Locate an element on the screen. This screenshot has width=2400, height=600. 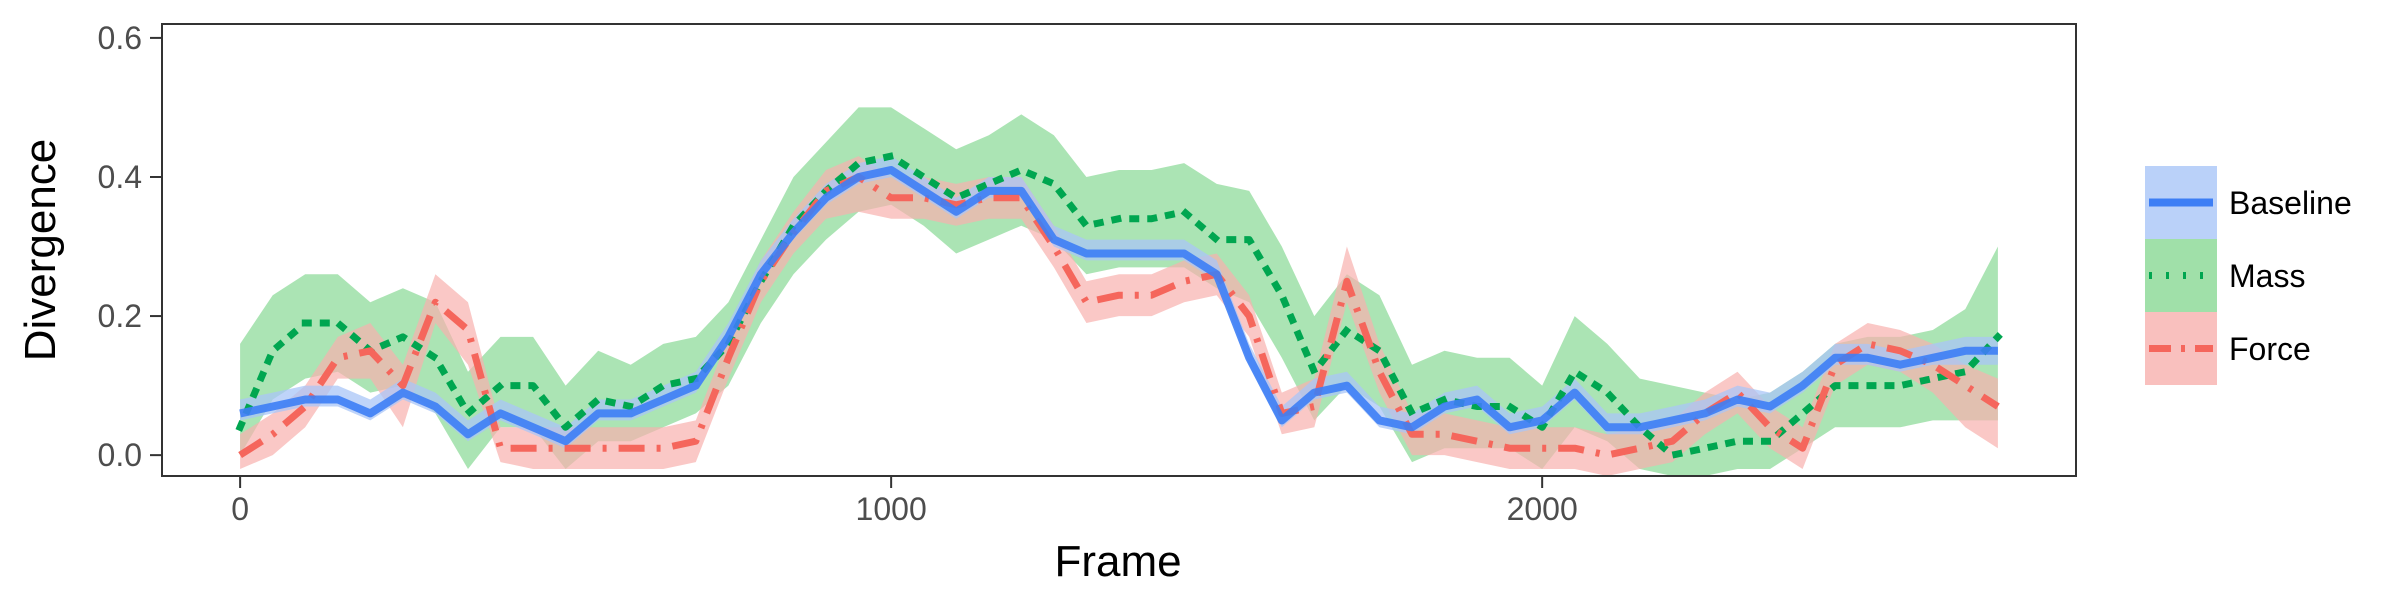
mass-legend-label: Mass is located at coordinates (2267, 276).